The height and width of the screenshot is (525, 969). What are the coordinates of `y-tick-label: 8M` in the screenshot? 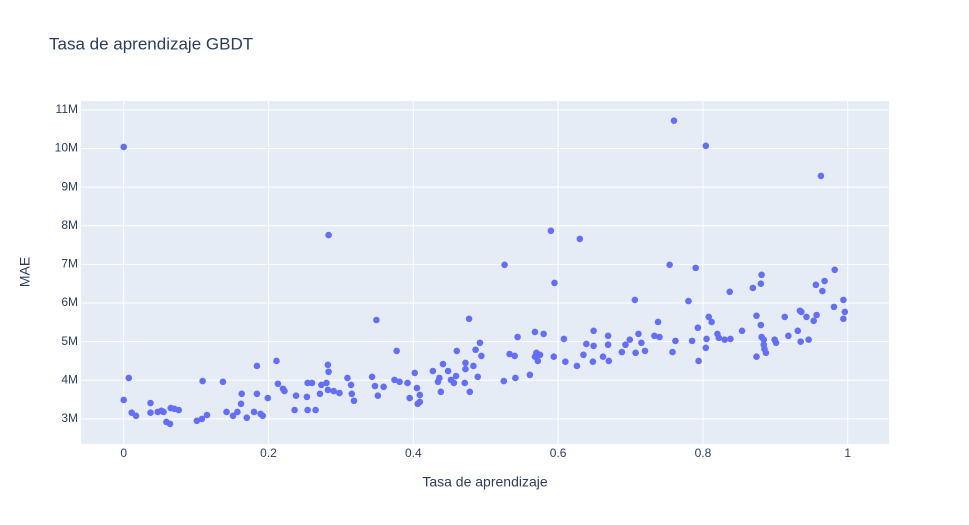 It's located at (69, 225).